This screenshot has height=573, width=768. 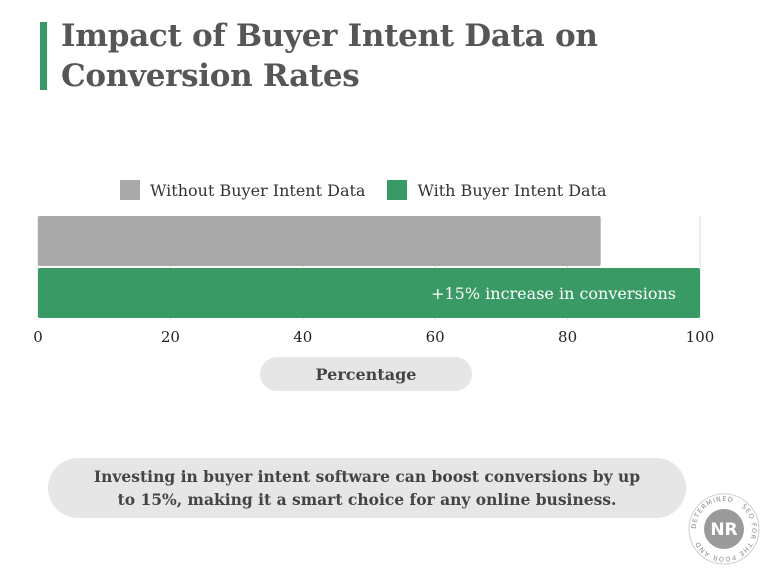 What do you see at coordinates (43, 56) in the screenshot?
I see `title-accent-bar` at bounding box center [43, 56].